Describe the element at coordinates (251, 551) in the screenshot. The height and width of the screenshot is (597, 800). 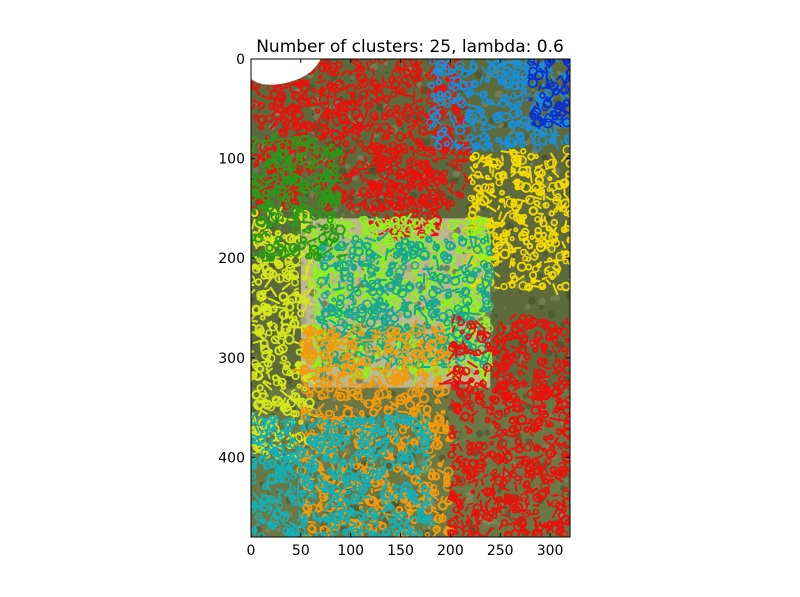
I see `x-tick-label: 0` at that location.